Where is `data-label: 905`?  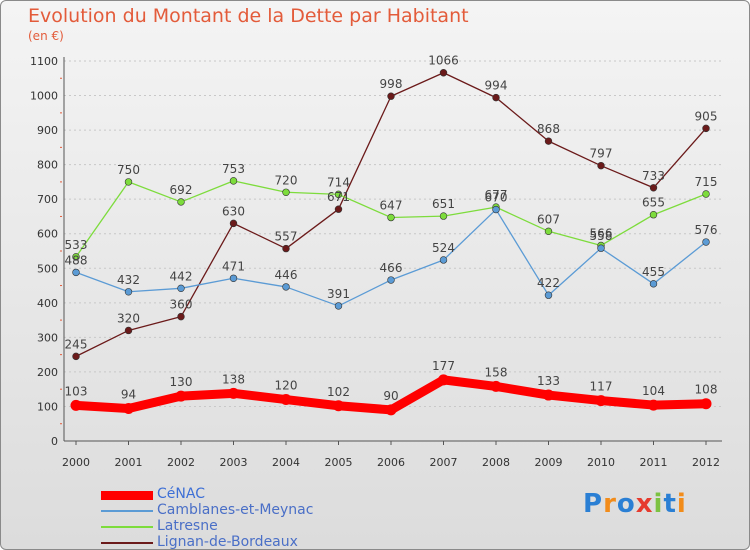 data-label: 905 is located at coordinates (706, 116).